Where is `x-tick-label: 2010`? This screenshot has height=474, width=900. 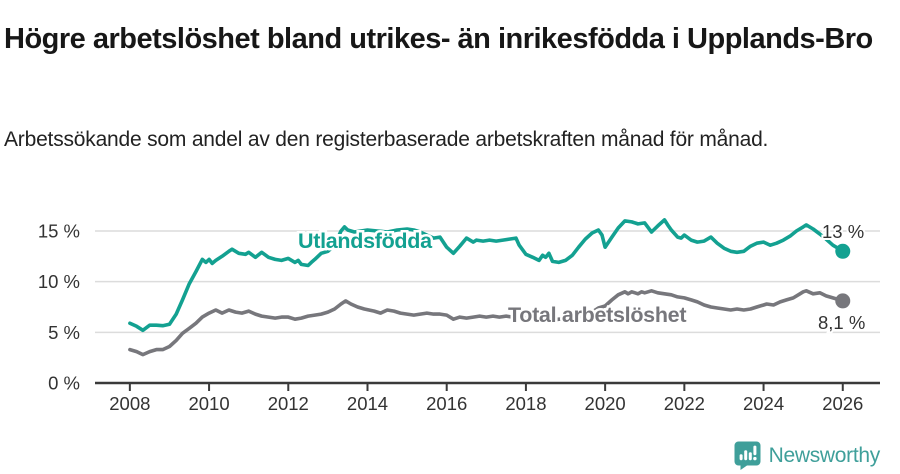
x-tick-label: 2010 is located at coordinates (208, 403).